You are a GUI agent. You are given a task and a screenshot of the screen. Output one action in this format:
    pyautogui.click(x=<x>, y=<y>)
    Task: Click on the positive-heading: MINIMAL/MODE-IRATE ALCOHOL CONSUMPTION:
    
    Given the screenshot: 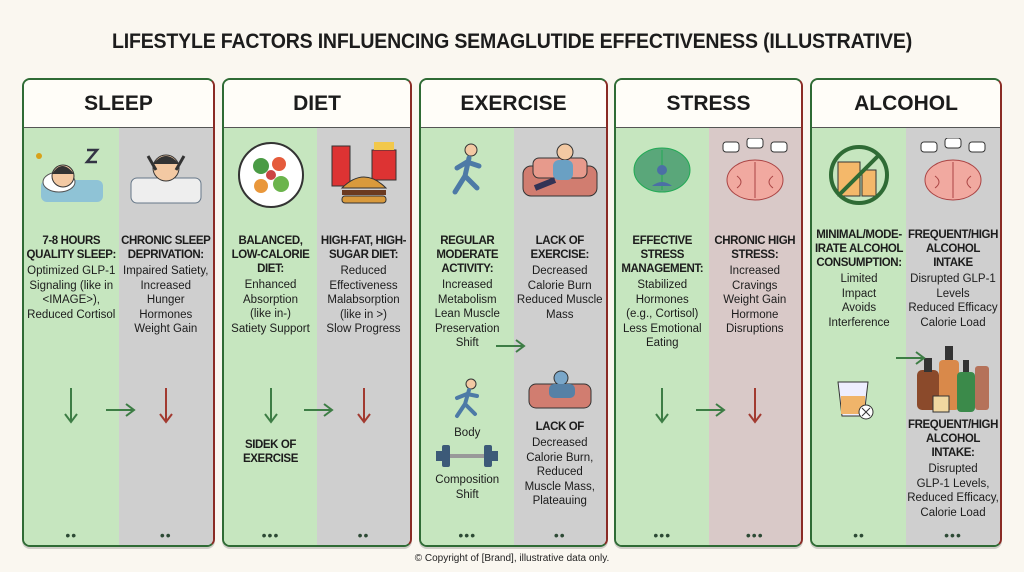 What is the action you would take?
    pyautogui.click(x=859, y=249)
    